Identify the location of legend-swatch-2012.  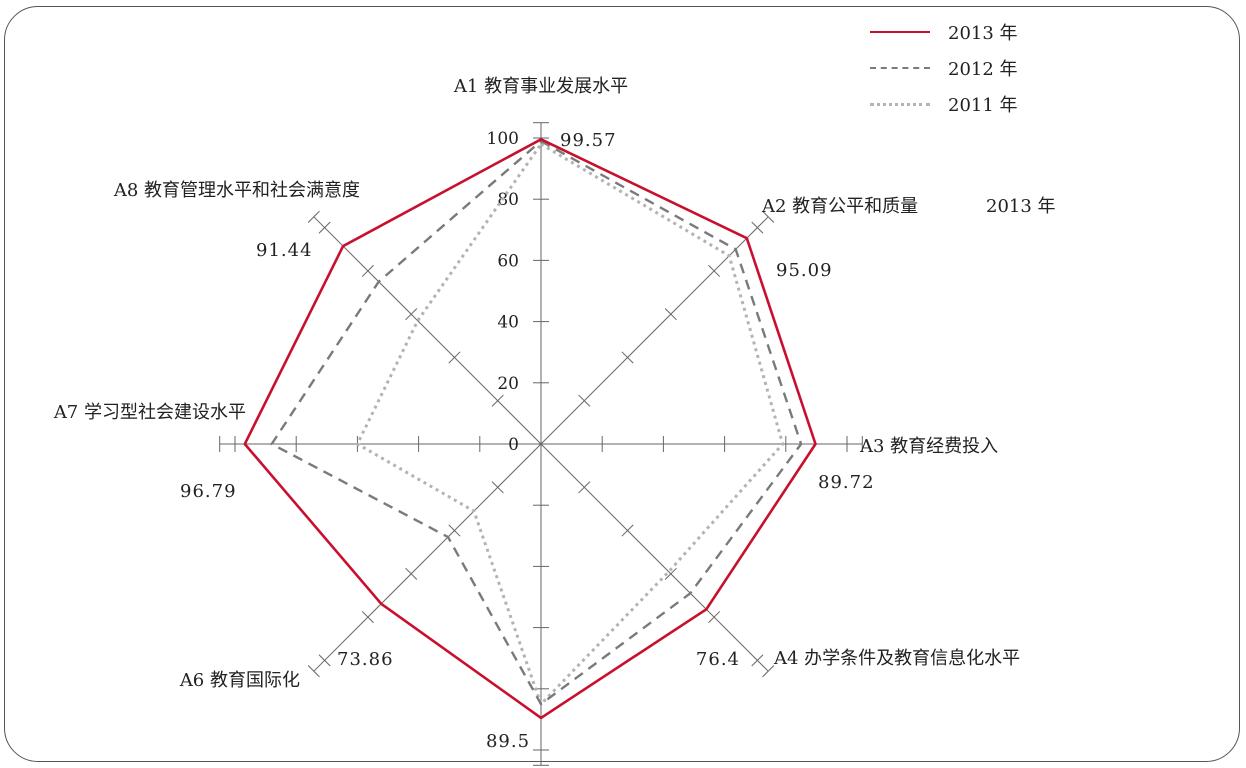
(900, 68).